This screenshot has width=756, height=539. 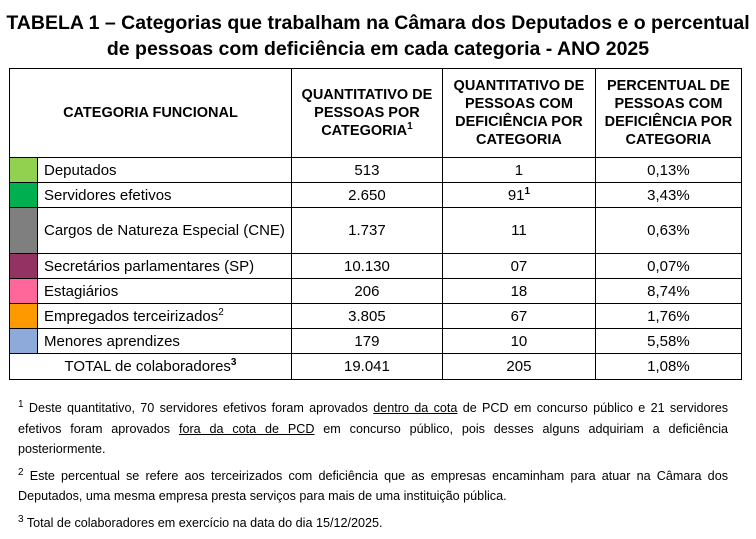 What do you see at coordinates (112, 341) in the screenshot?
I see `category-label: Menores aprendizes` at bounding box center [112, 341].